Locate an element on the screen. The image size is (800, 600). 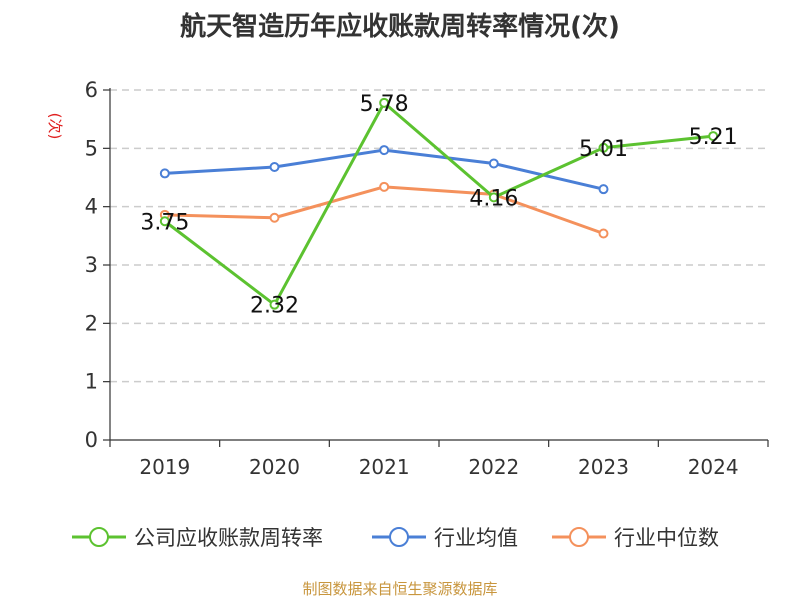
data-label: 3.75 is located at coordinates (164, 222).